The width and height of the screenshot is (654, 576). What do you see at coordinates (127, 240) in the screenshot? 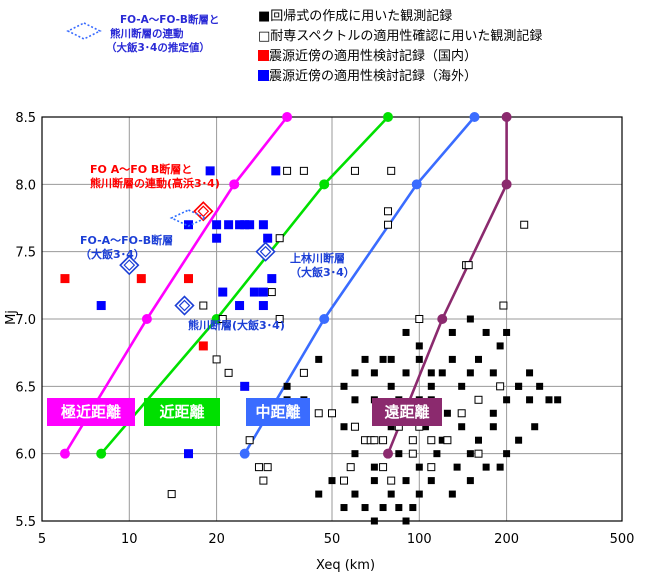
I see `annotation-ohi-fo-line-1: FO-A～FO-B断層` at bounding box center [127, 240].